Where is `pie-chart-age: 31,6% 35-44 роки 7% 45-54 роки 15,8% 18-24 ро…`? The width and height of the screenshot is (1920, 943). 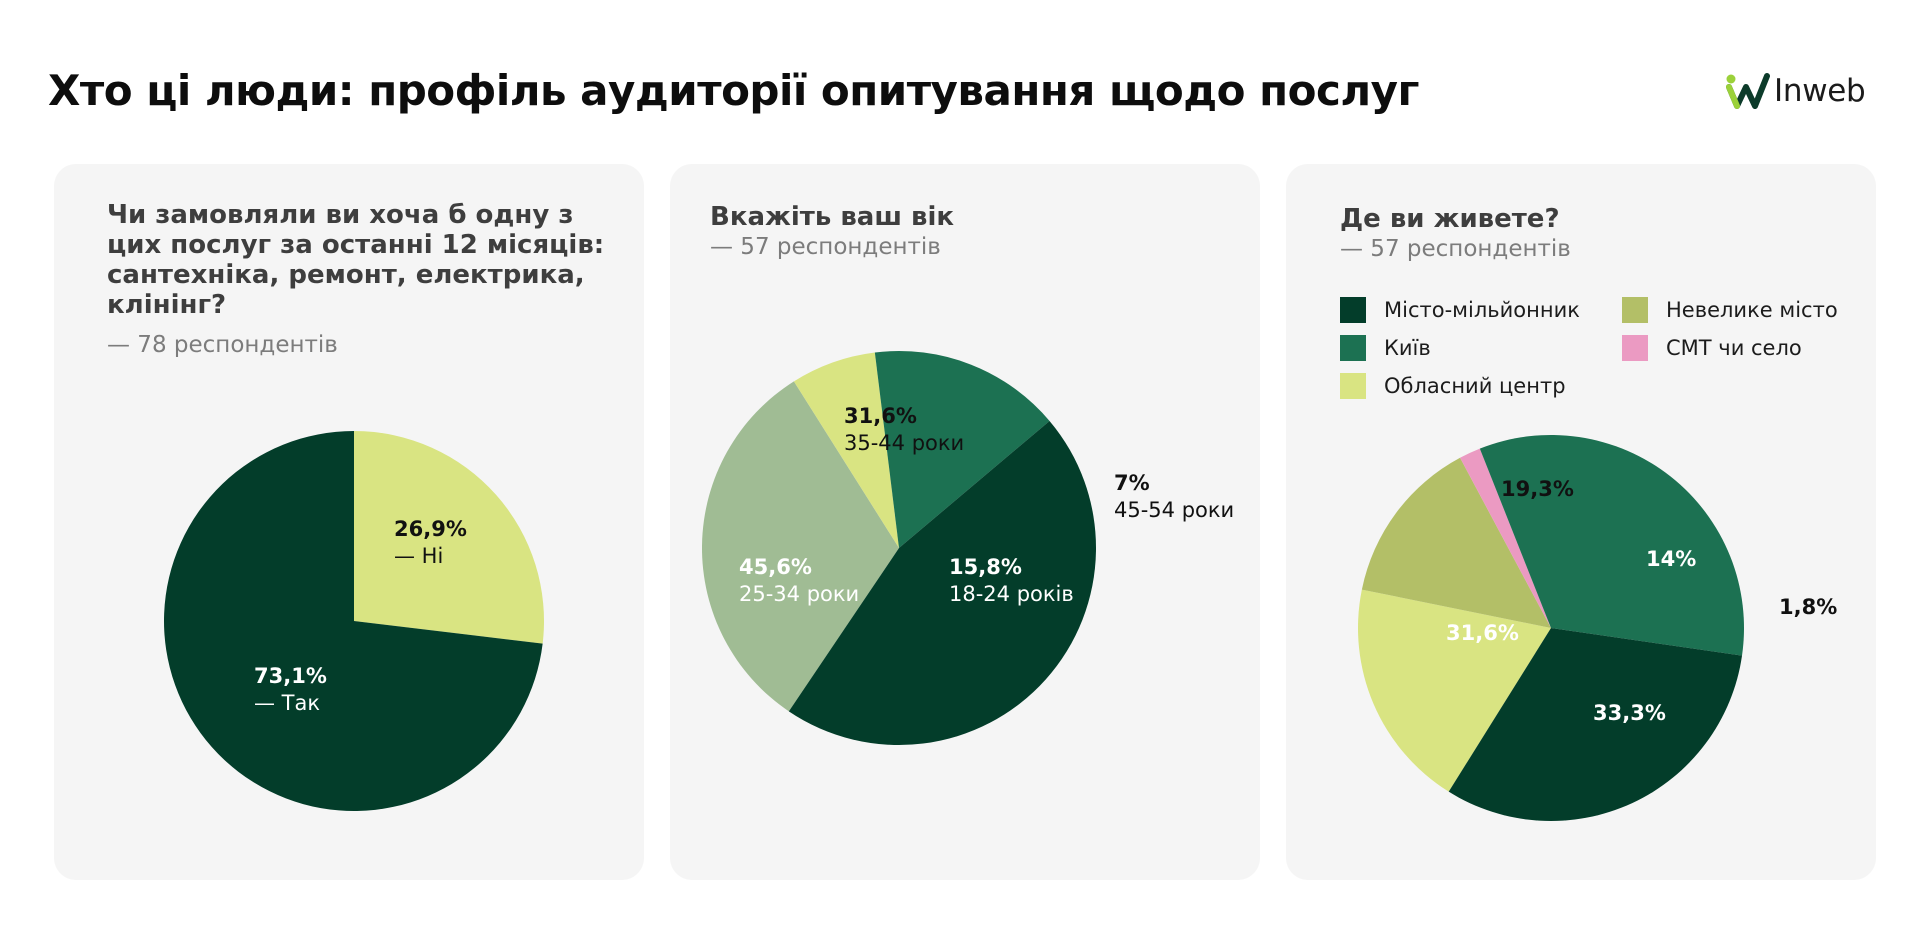
pie-chart-age: 31,6% 35-44 роки 7% 45-54 роки 15,8% 18-24 ро… is located at coordinates (968, 548).